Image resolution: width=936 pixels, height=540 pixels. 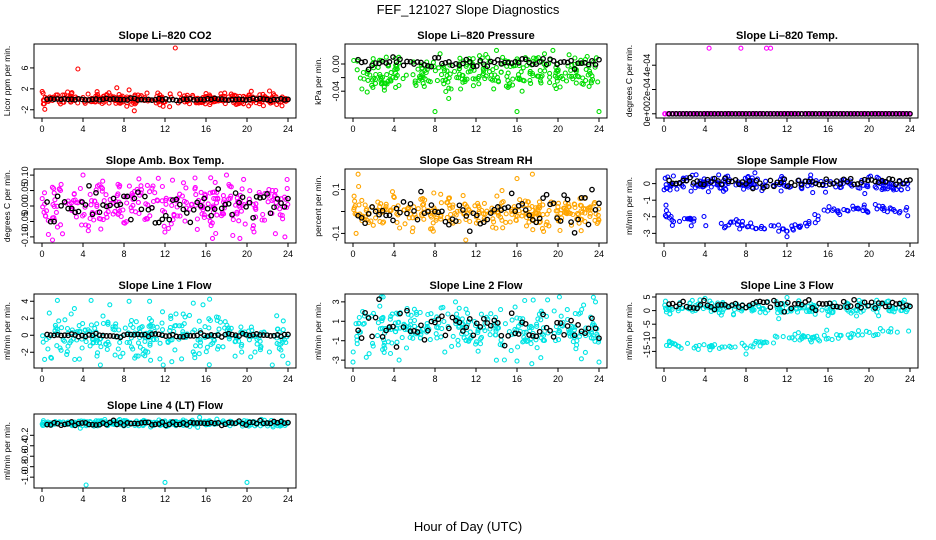 I want to click on x-tick-label: 12, so click(x=476, y=379).